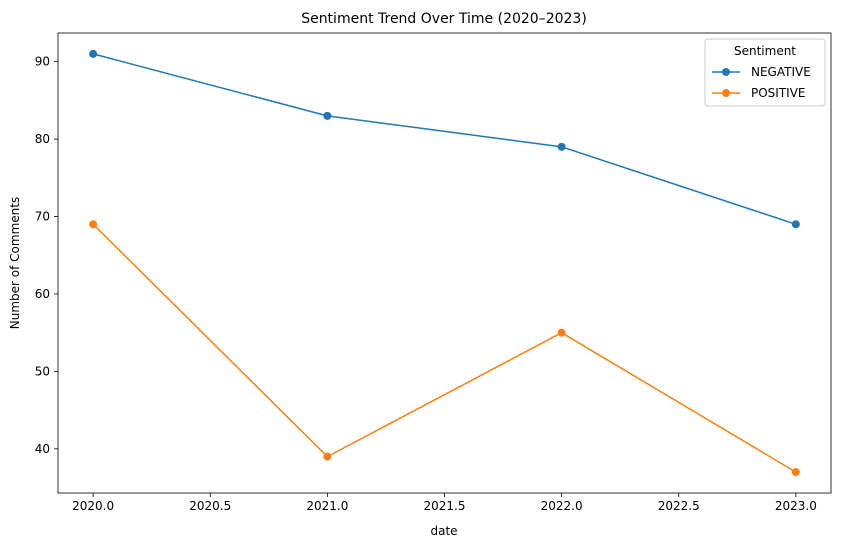 The height and width of the screenshot is (547, 841). Describe the element at coordinates (42, 139) in the screenshot. I see `y-tick-label: 80` at that location.